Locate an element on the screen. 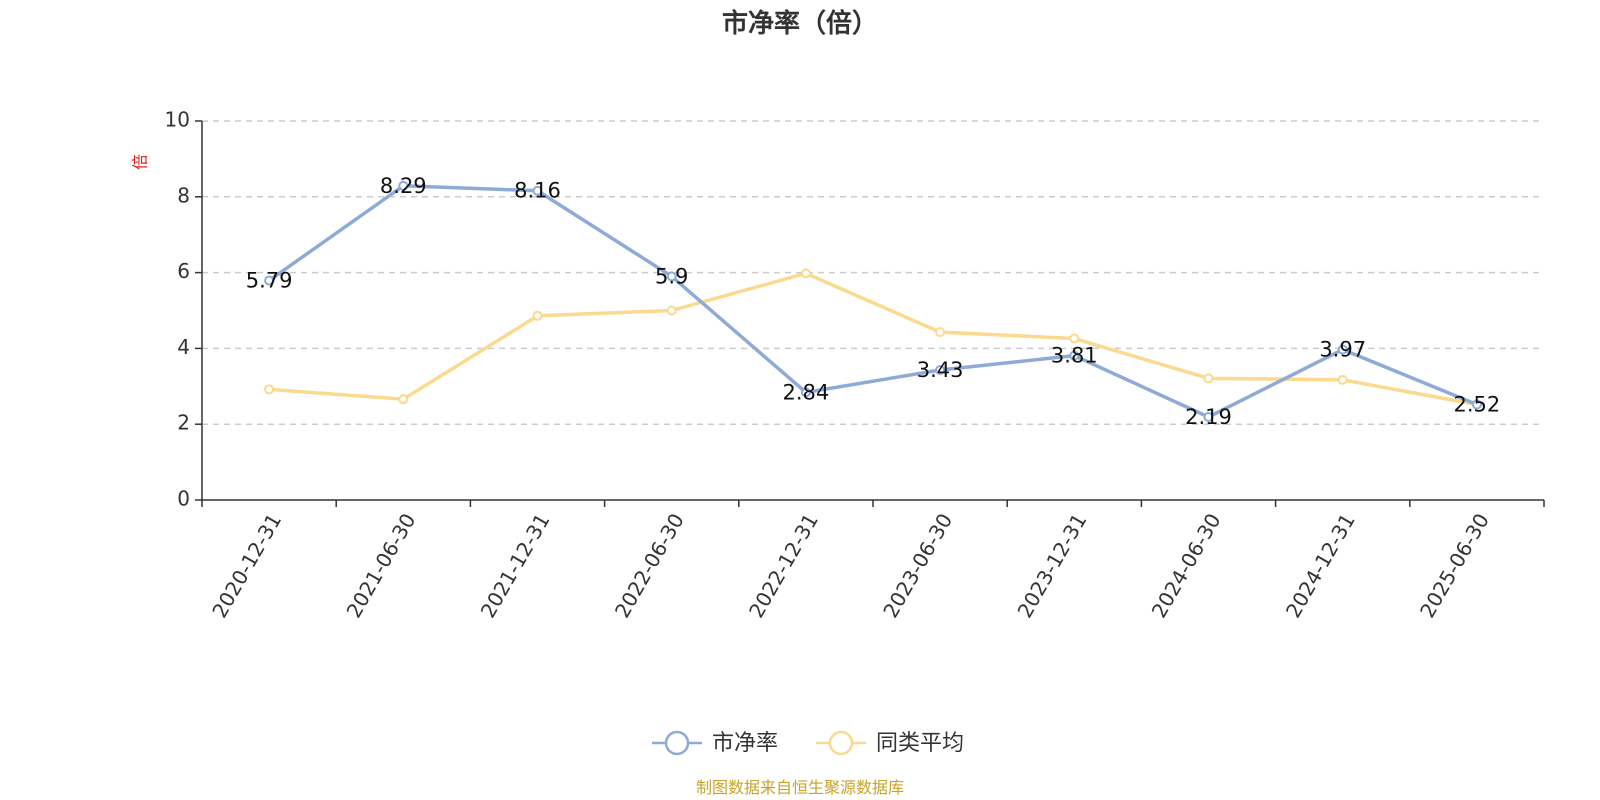  y-axis-tick-label: 6 is located at coordinates (183, 271).